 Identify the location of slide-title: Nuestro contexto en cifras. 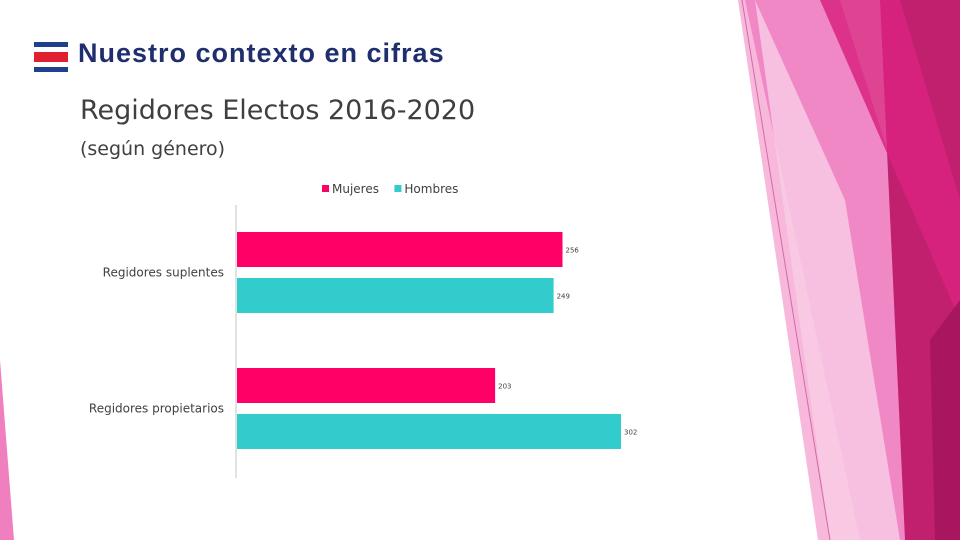
(261, 53).